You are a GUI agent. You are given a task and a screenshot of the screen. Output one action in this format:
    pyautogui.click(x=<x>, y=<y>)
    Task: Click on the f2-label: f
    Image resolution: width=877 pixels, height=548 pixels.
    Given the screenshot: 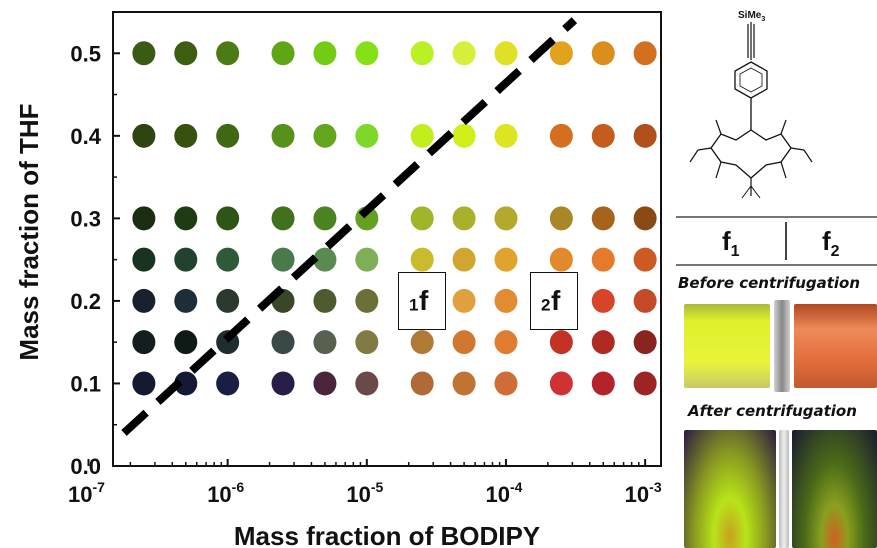 What is the action you would take?
    pyautogui.click(x=556, y=300)
    